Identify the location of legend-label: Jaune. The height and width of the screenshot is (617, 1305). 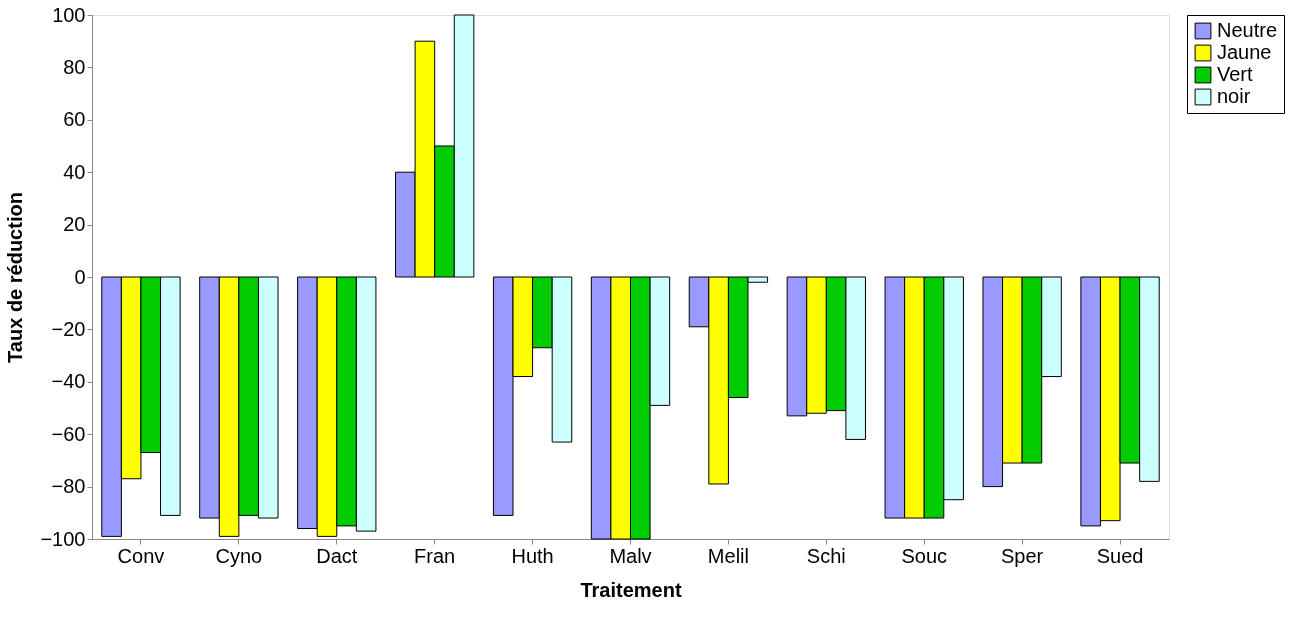
(1244, 52).